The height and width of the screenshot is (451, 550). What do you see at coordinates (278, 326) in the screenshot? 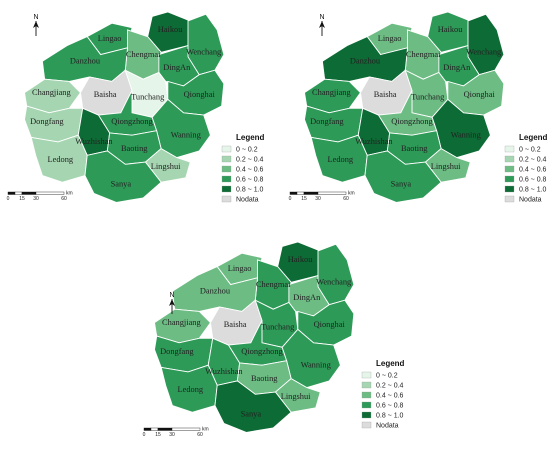
I see `region-label-tunchang: Tunchang` at bounding box center [278, 326].